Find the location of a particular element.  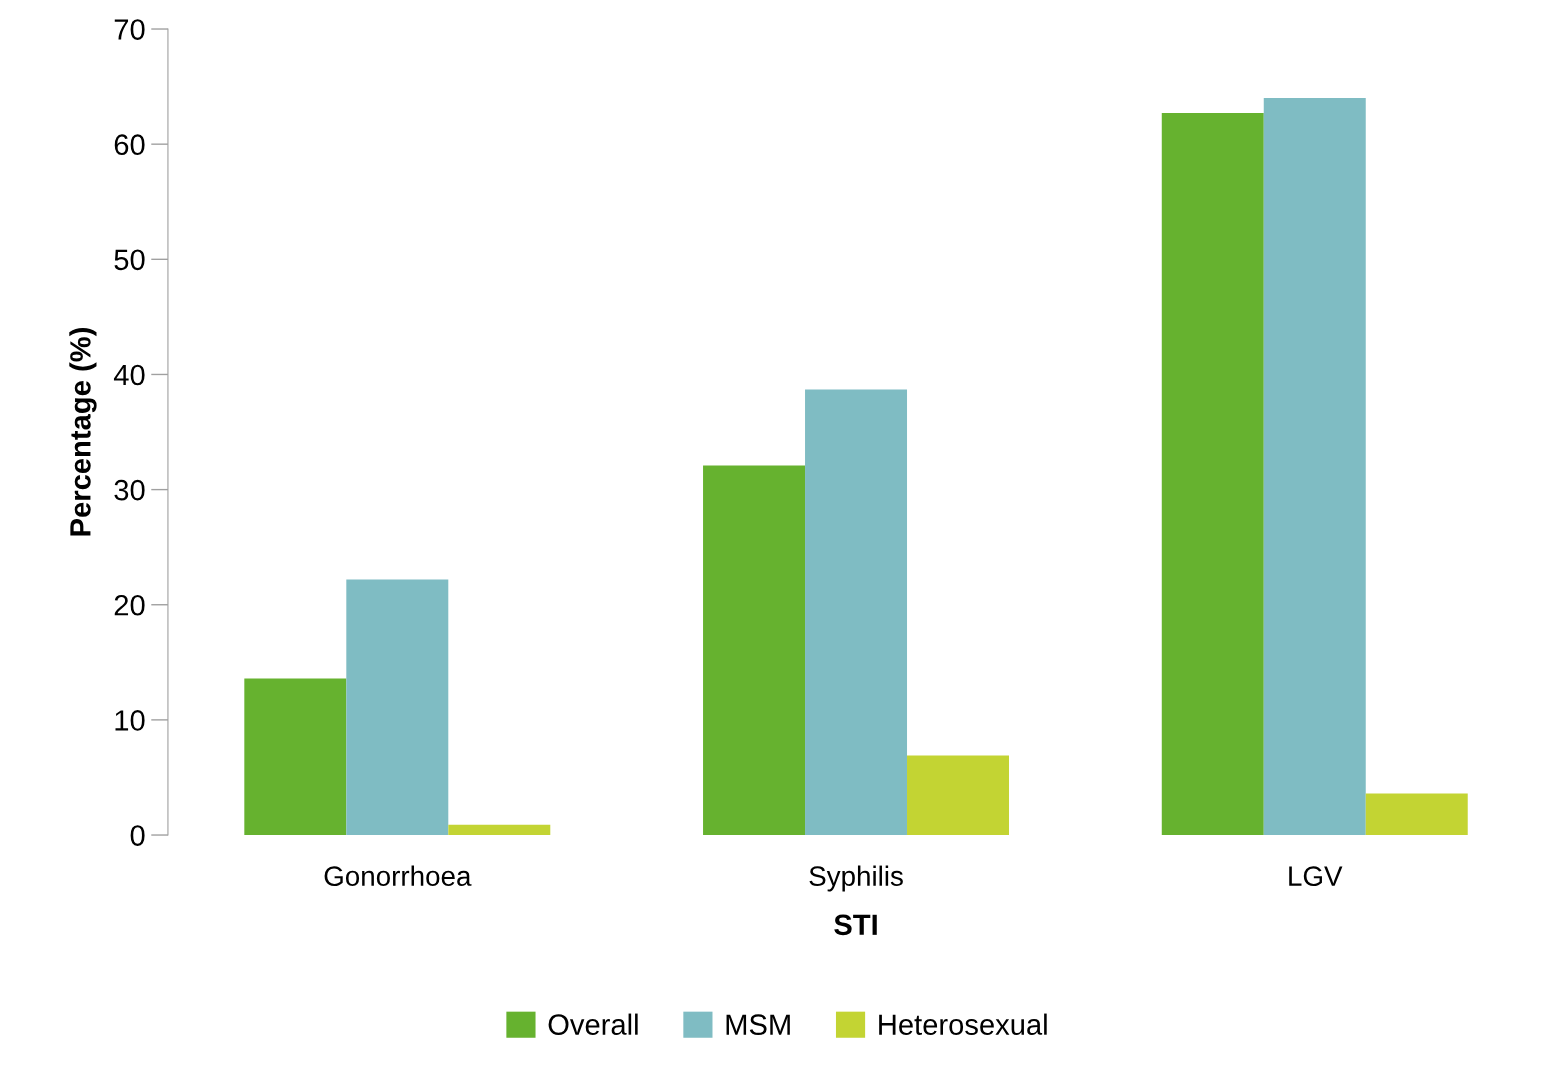

x-tick-label: Syphilis is located at coordinates (856, 878).